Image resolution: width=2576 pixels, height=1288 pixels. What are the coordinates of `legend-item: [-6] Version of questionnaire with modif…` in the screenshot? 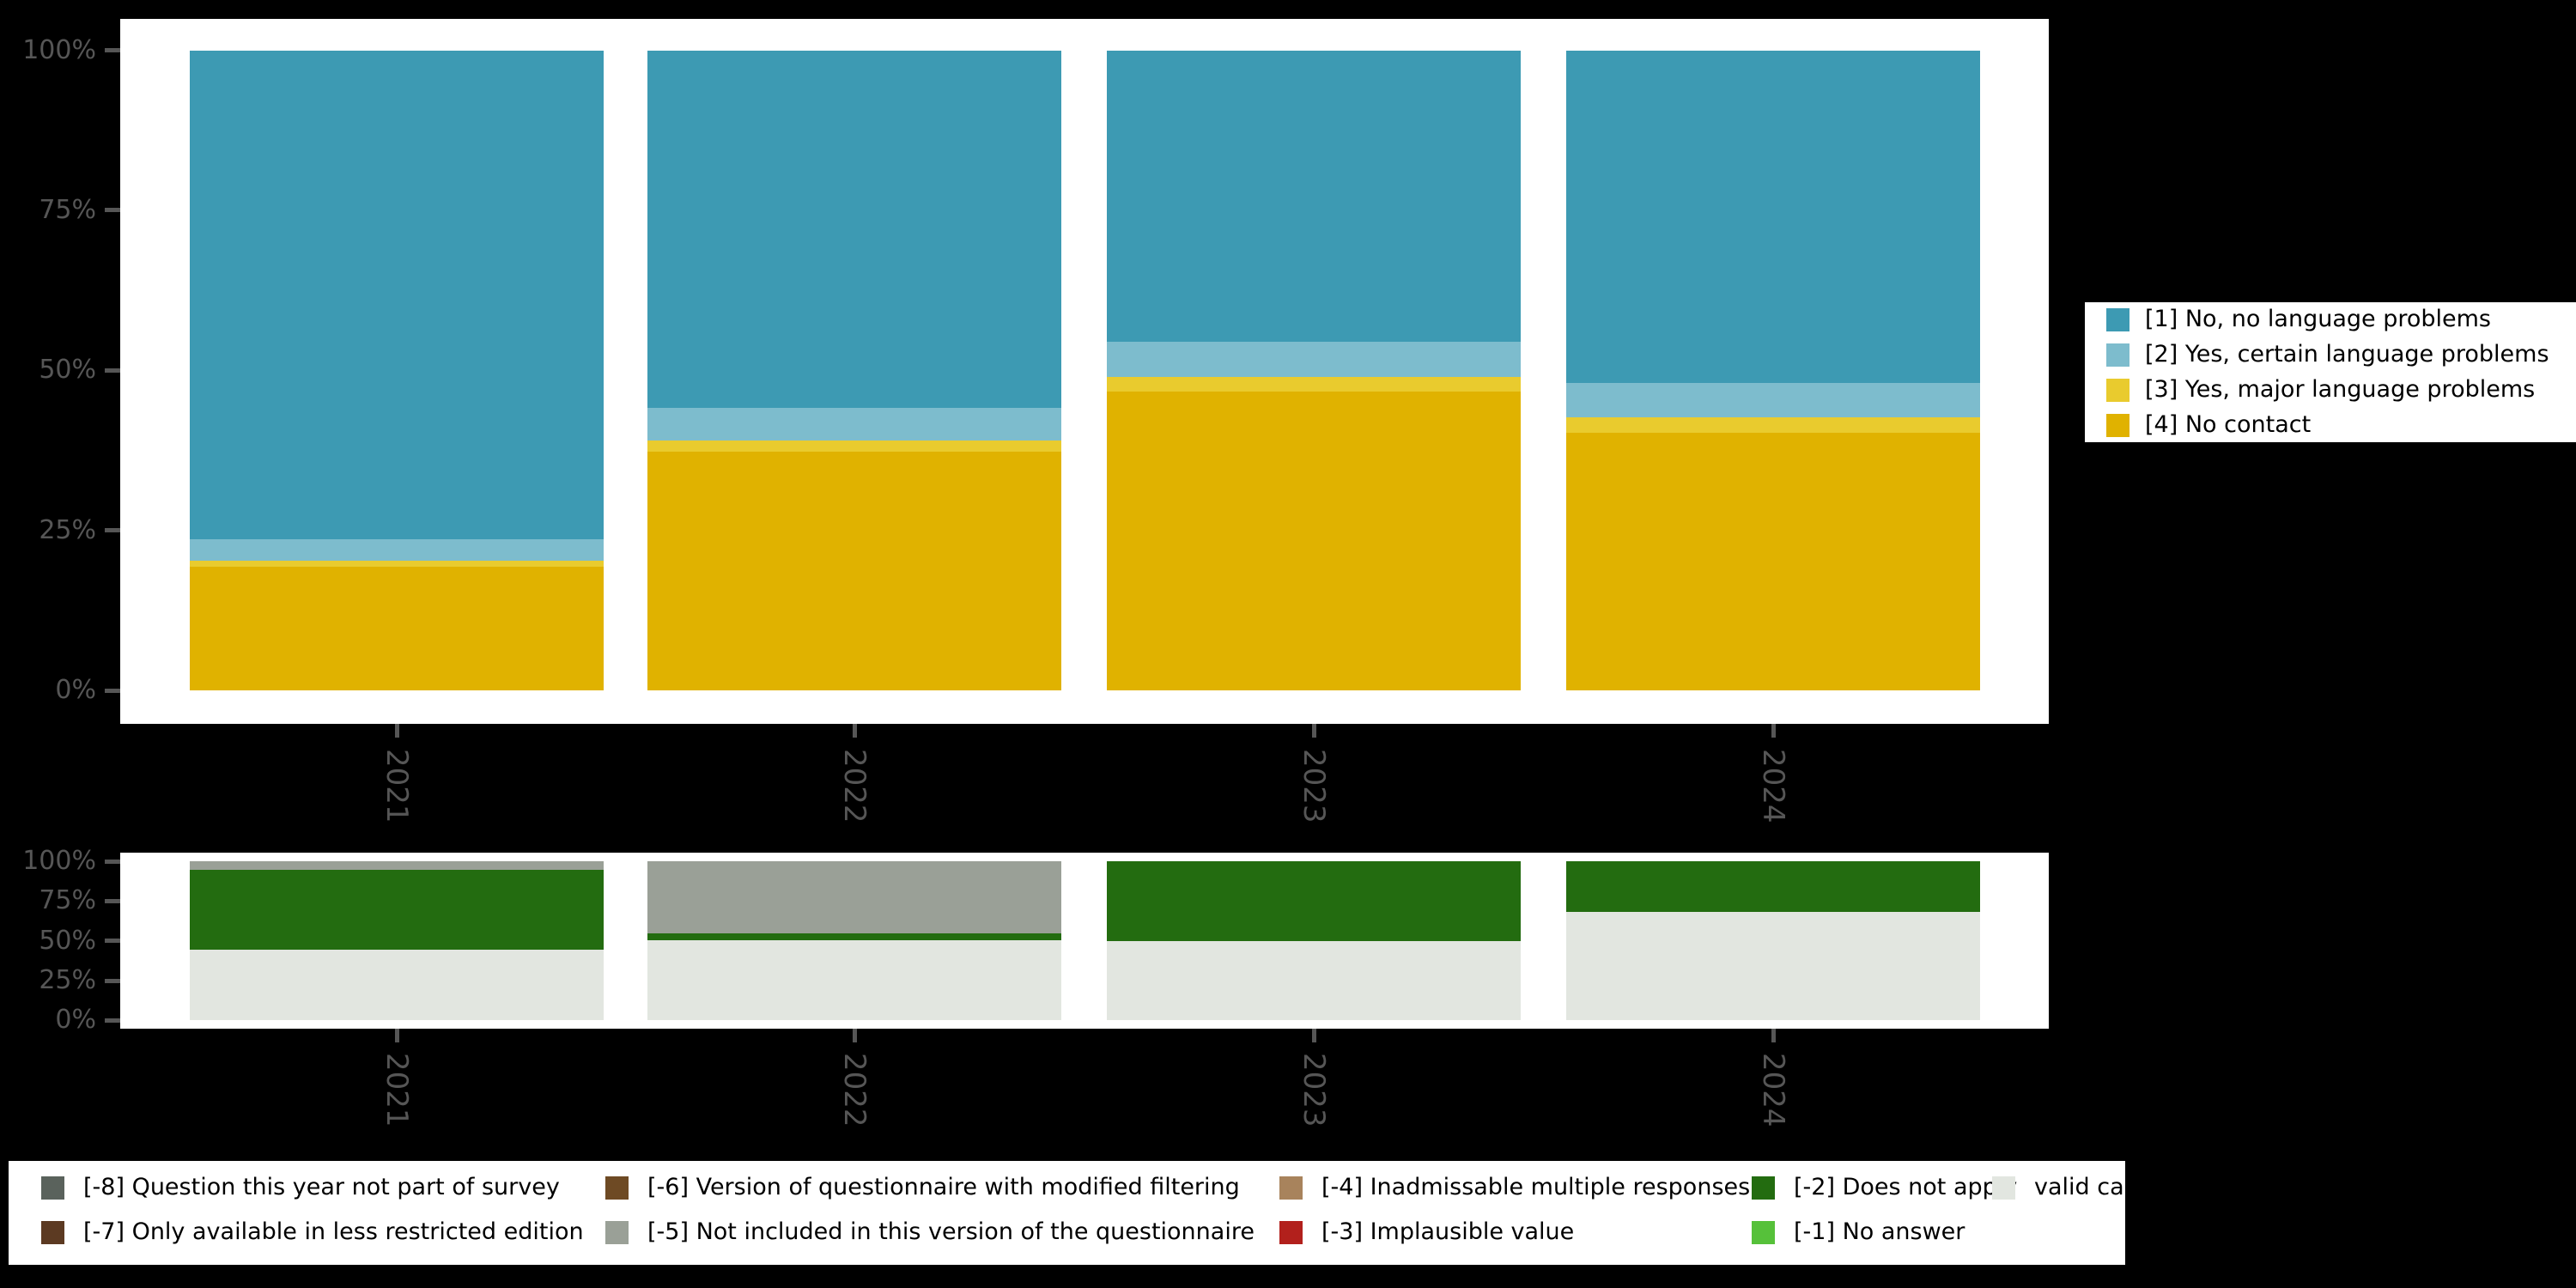 It's located at (922, 1188).